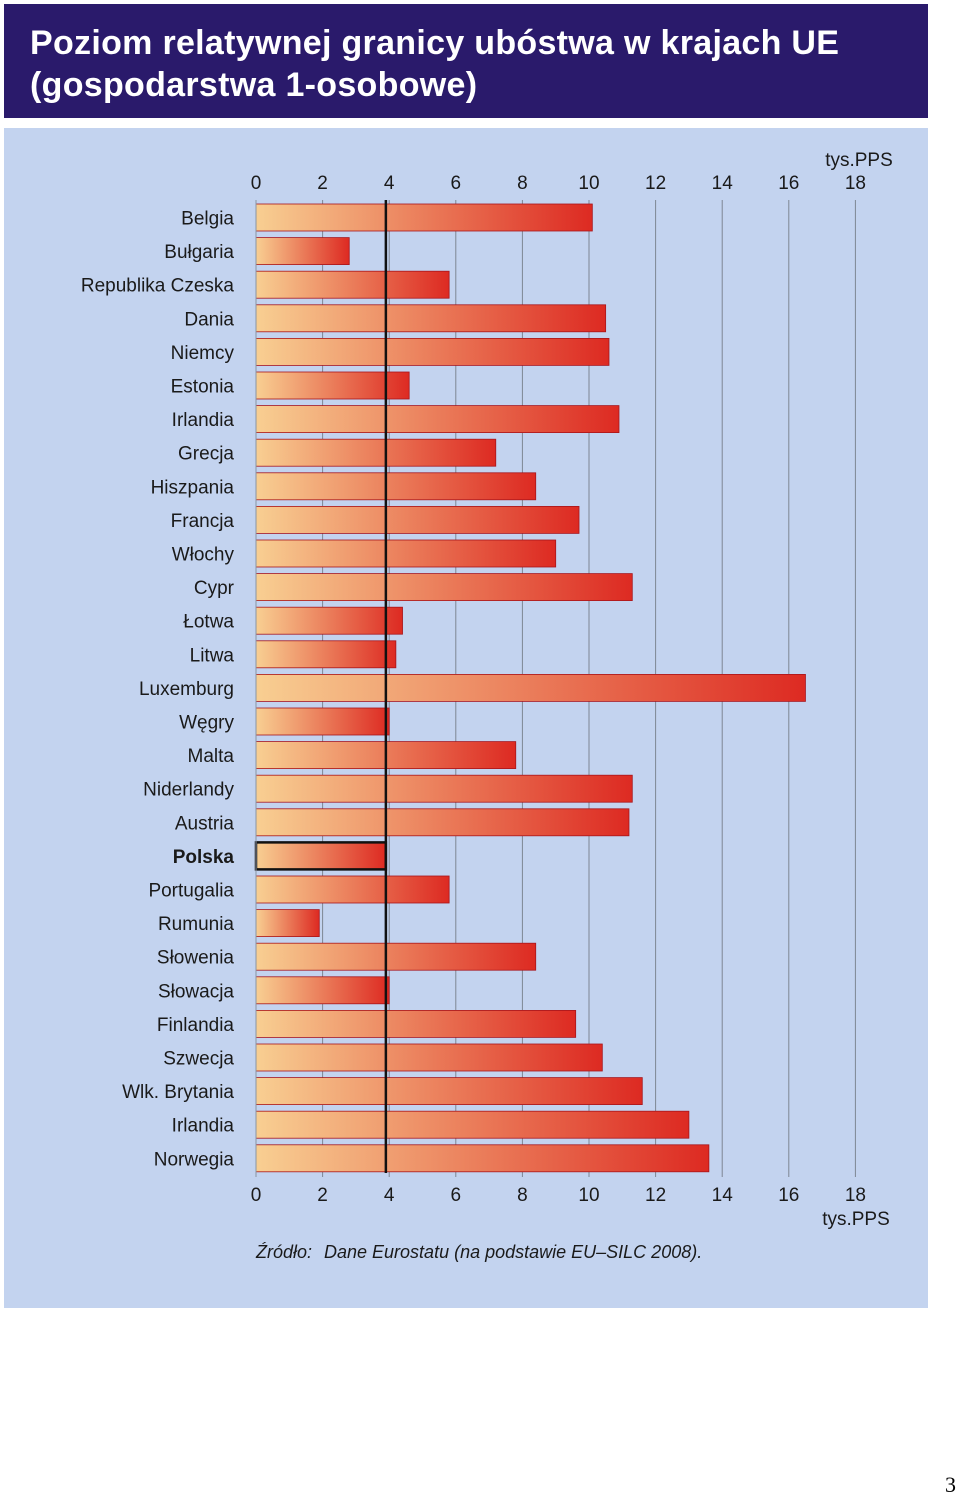  I want to click on bottom-tick-label-6: 6, so click(456, 1195).